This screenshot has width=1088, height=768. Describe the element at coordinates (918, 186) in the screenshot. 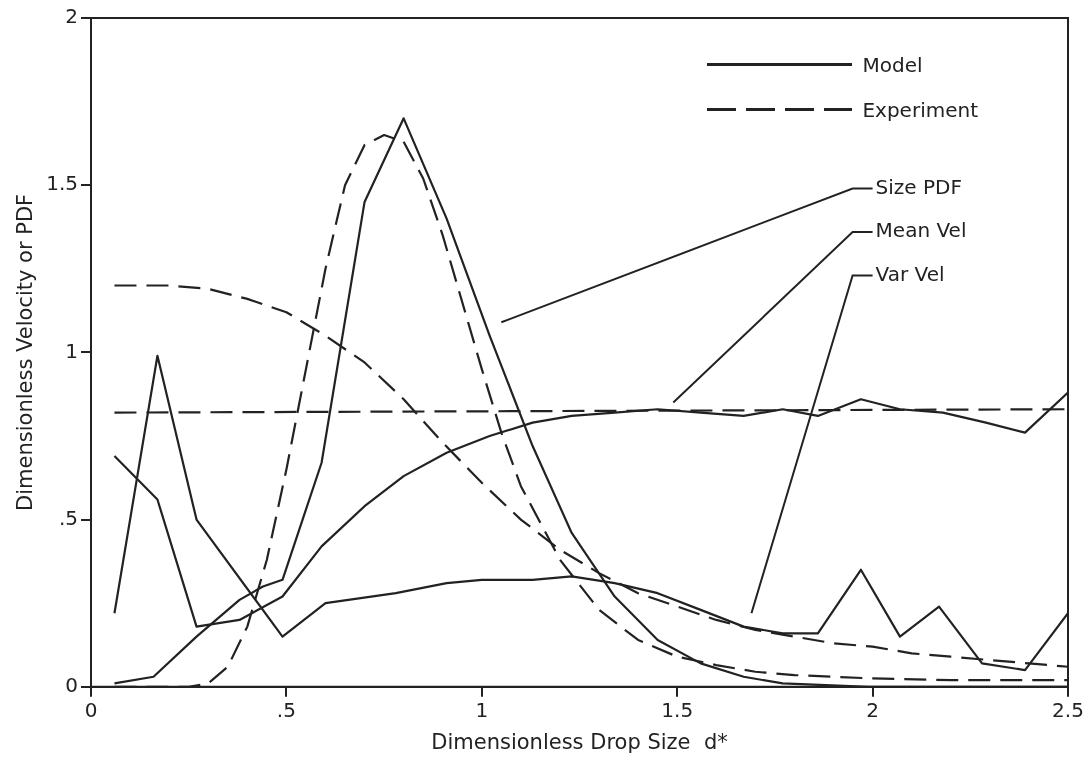

I see `annotation: Size PDF` at that location.